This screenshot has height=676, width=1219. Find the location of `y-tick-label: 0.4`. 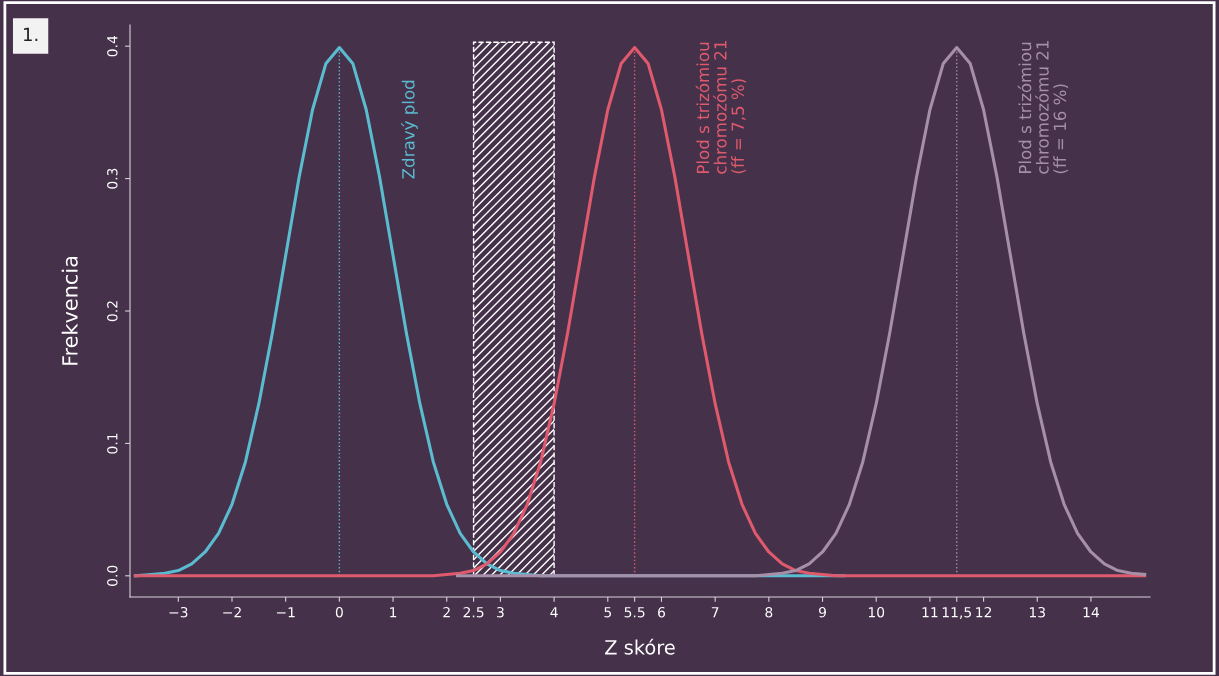

y-tick-label: 0.4 is located at coordinates (112, 46).